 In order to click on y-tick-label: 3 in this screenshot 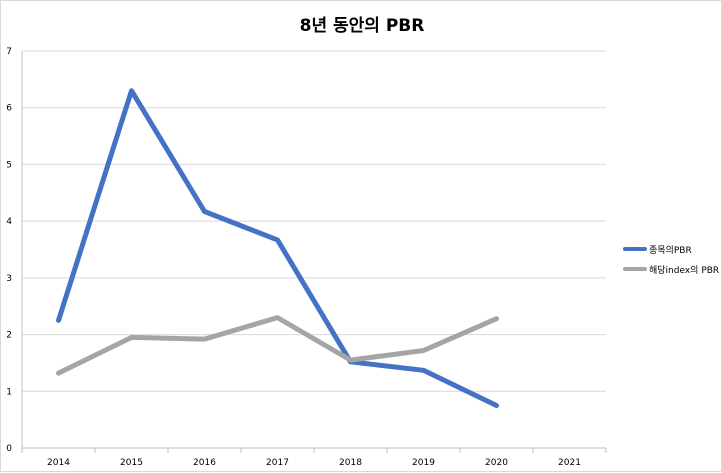, I will do `click(9, 279)`.